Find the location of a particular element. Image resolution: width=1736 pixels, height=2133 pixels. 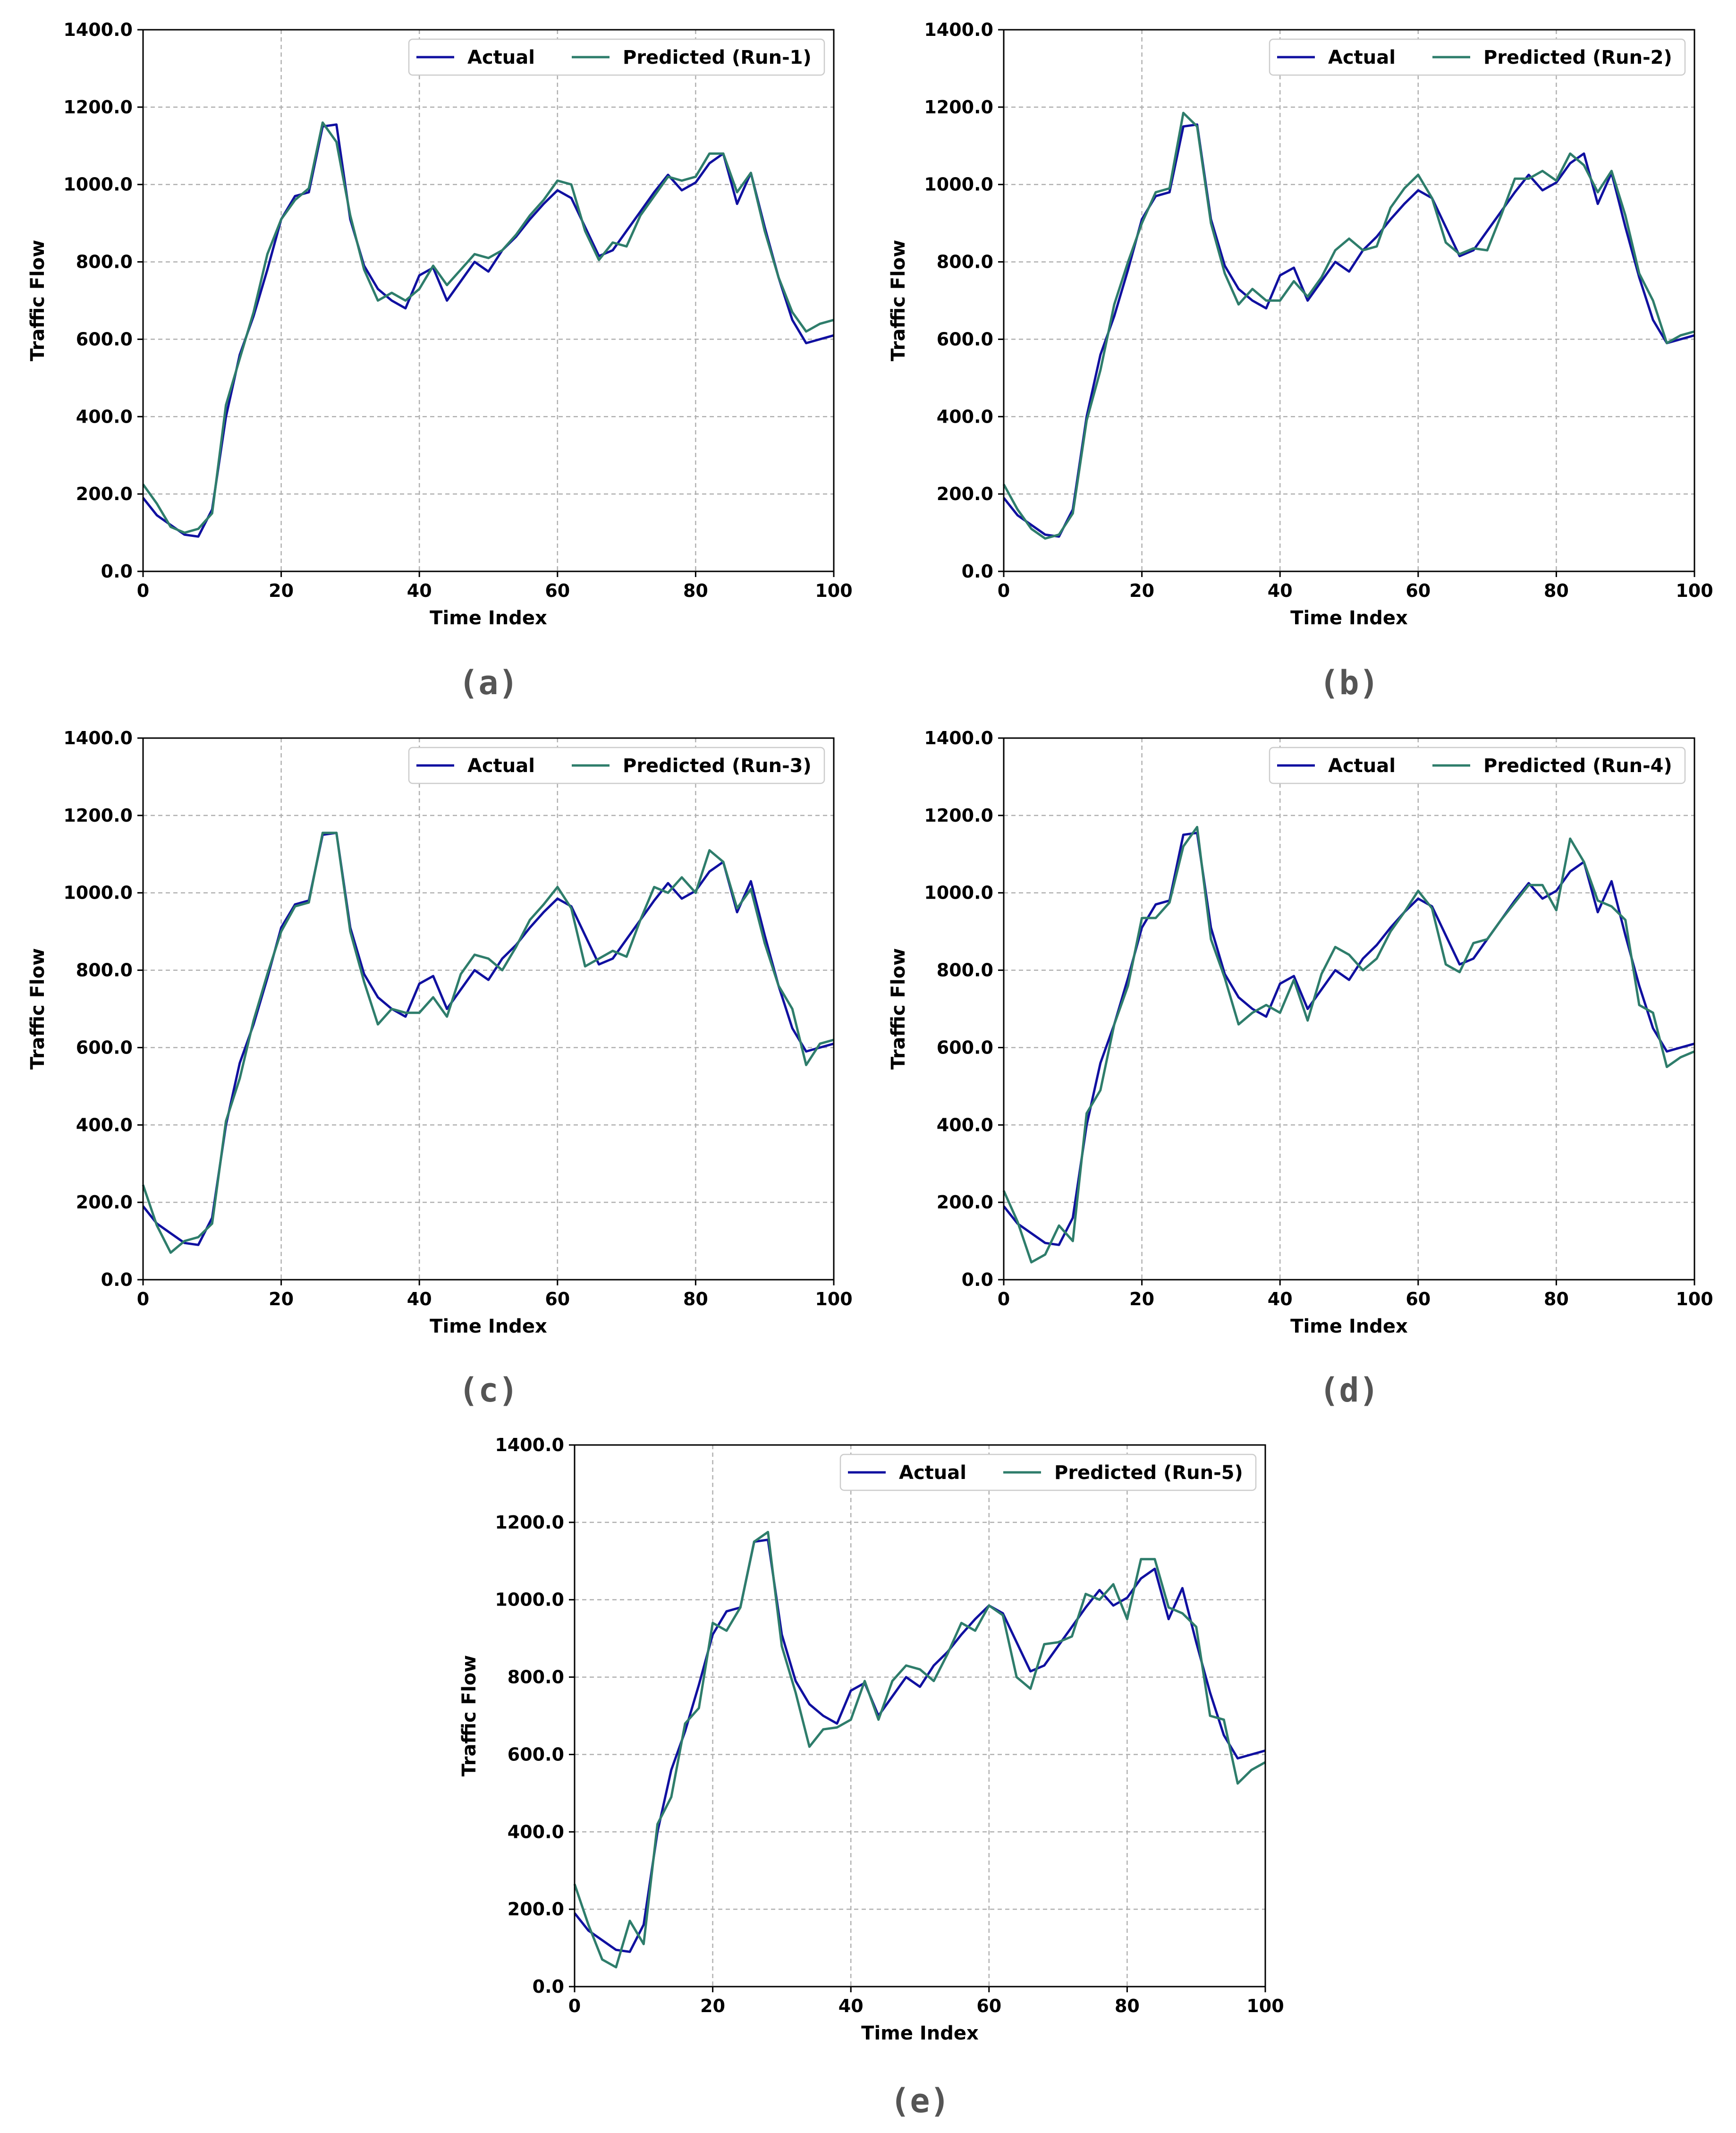

legend-label-predicted: Predicted (Run-1) is located at coordinates (717, 57).